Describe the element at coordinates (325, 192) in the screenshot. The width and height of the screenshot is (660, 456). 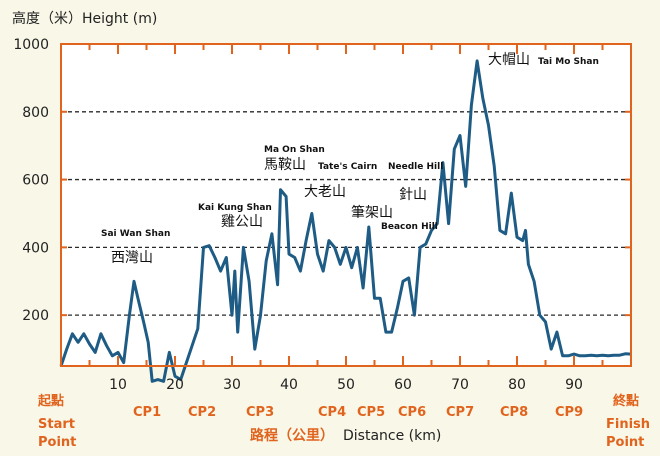
I see `peak-tates-cairn-zh: 大老山` at that location.